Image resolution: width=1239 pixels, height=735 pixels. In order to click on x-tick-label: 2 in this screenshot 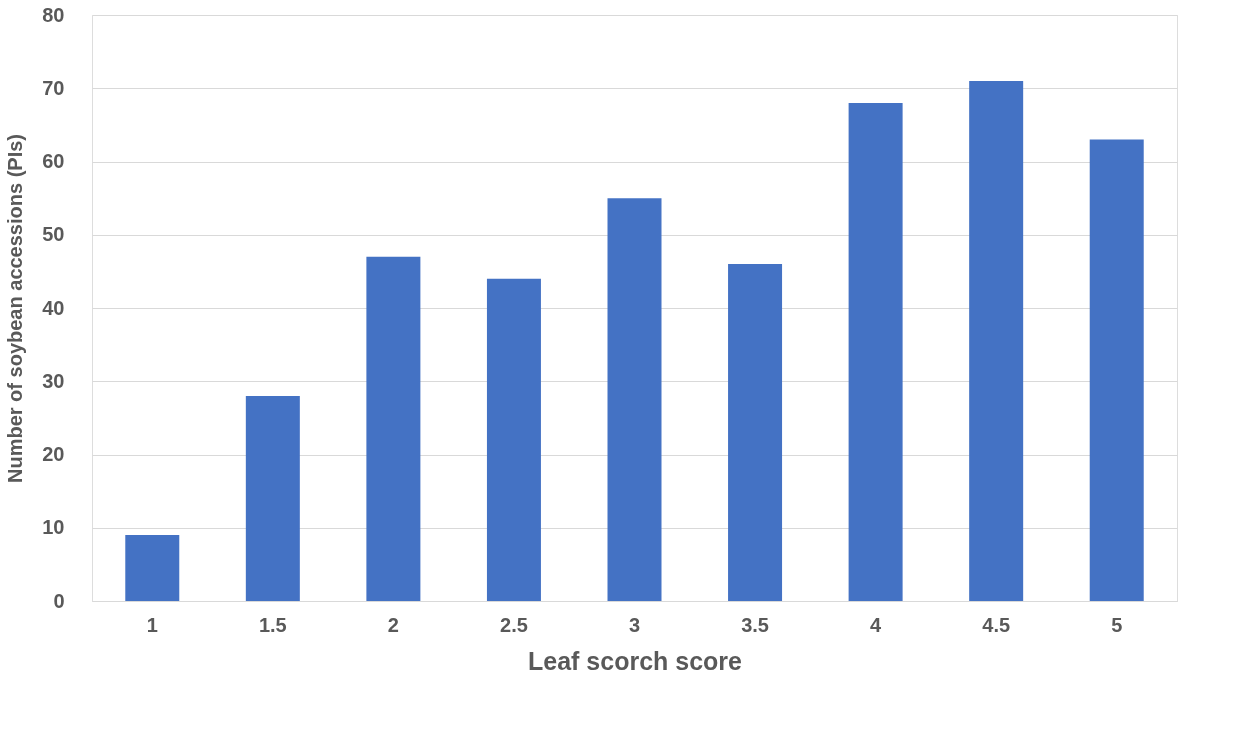, I will do `click(393, 624)`.